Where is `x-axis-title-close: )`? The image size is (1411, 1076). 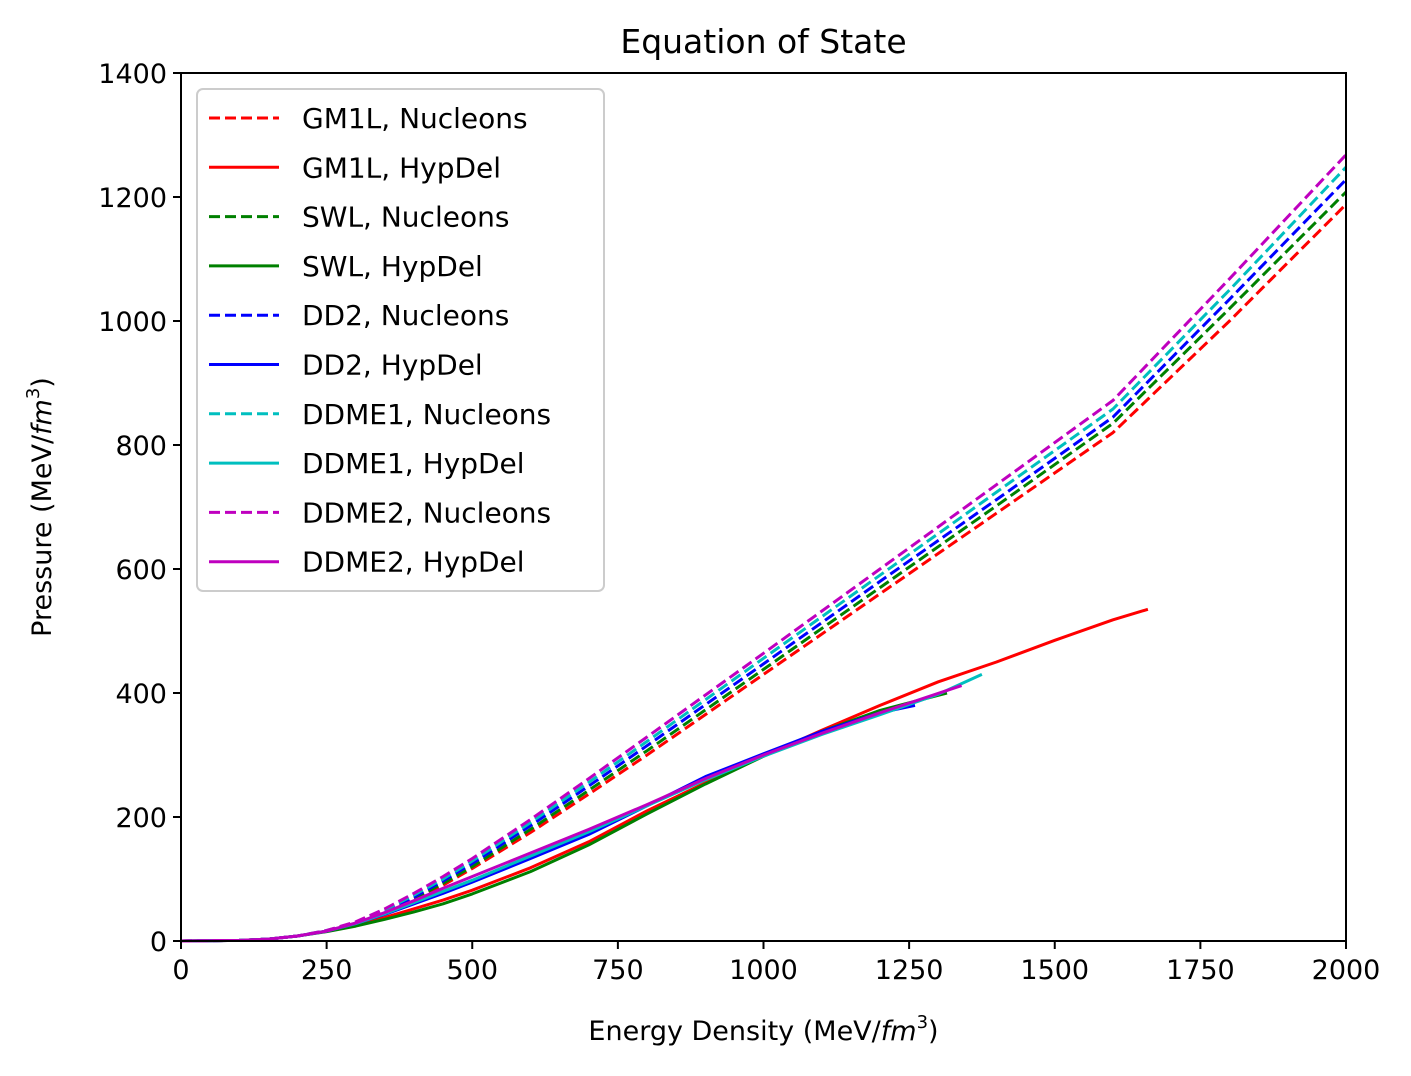
x-axis-title-close: ) is located at coordinates (933, 1031).